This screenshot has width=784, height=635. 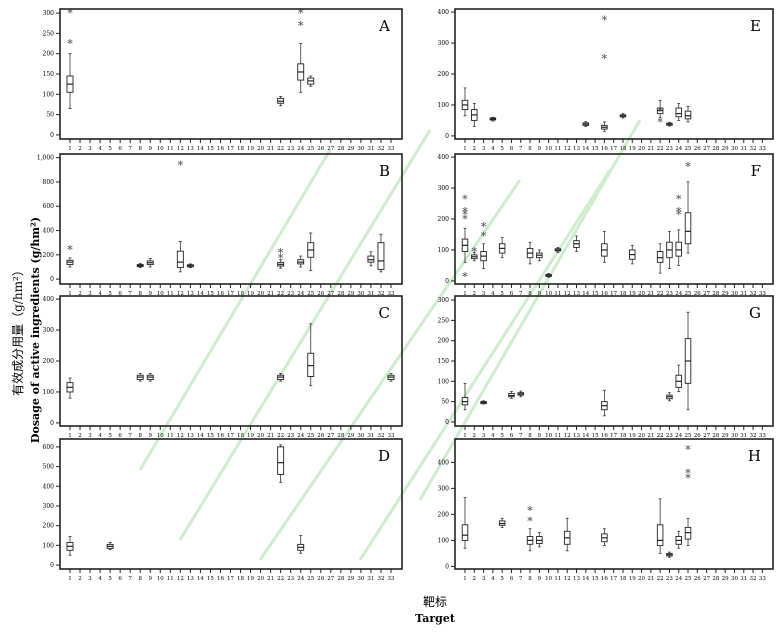 What do you see at coordinates (576, 436) in the screenshot?
I see `x-tick-label: 13` at bounding box center [576, 436].